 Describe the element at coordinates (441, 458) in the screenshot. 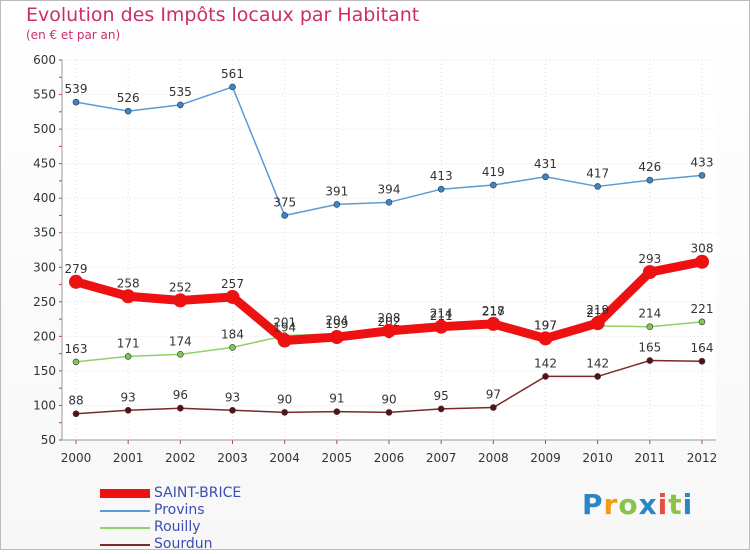

I see `x-tick-label: 2007` at that location.